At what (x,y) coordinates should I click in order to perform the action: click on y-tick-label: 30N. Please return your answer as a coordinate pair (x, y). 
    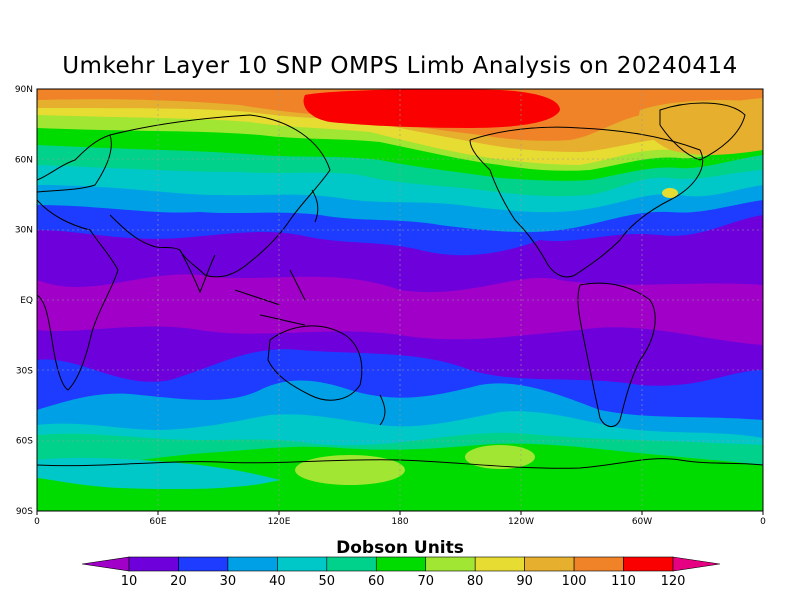
    Looking at the image, I should click on (24, 231).